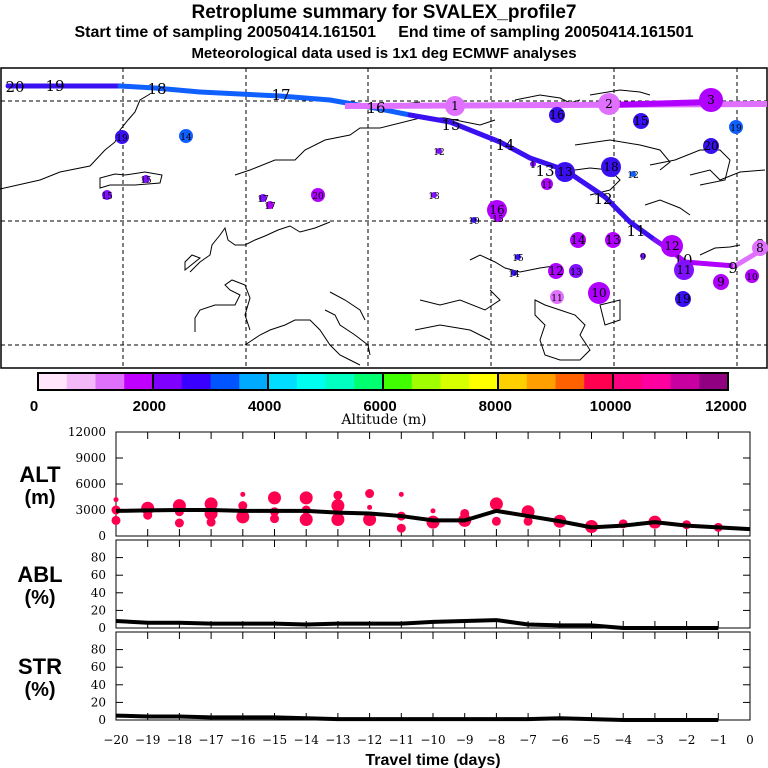 The width and height of the screenshot is (768, 768). What do you see at coordinates (149, 406) in the screenshot?
I see `colorbar-tick-label: 2000` at bounding box center [149, 406].